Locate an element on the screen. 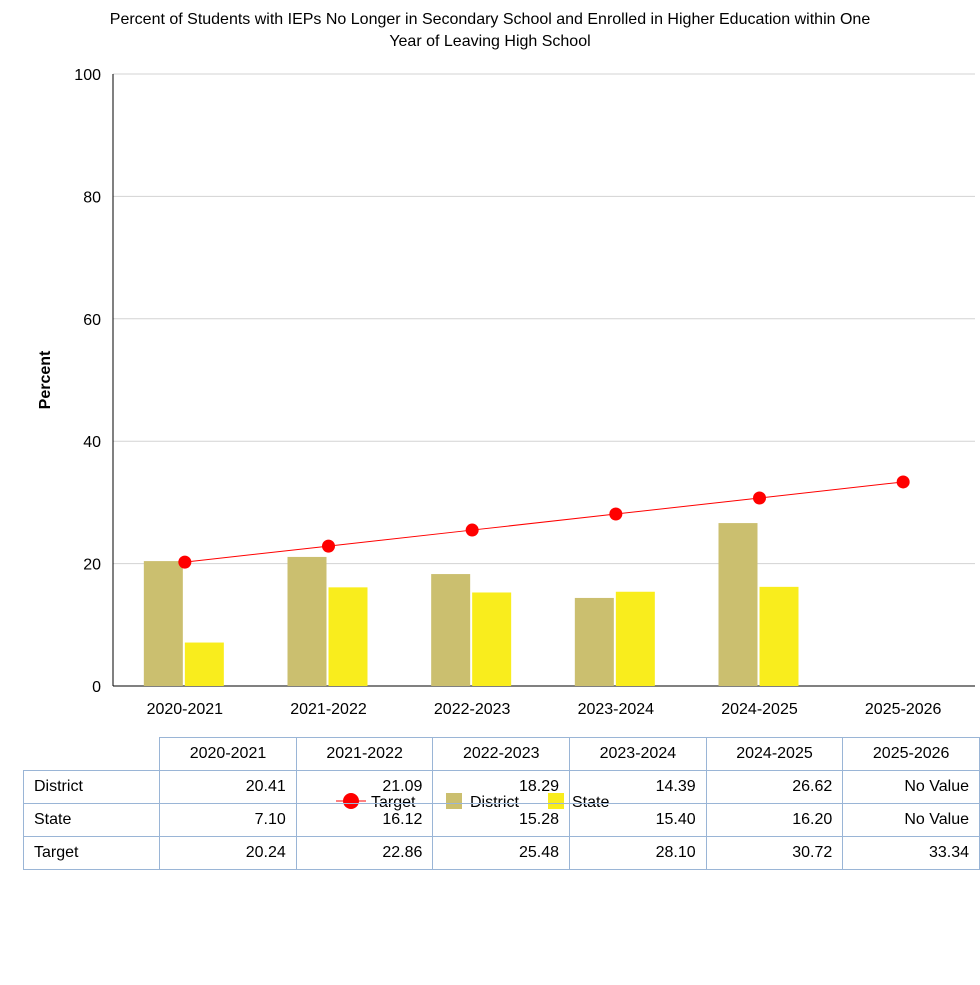 This screenshot has width=980, height=985. x-tick-label: 2022-2023 is located at coordinates (472, 709).